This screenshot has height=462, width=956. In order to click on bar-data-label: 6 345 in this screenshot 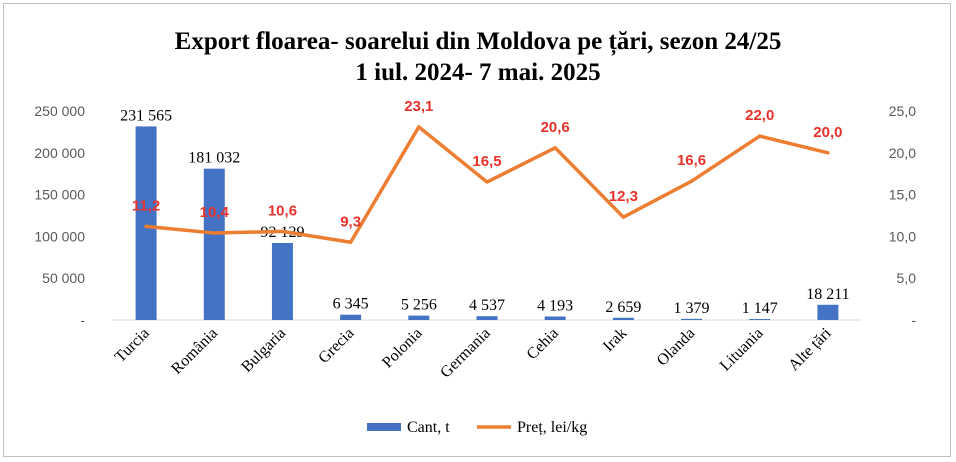, I will do `click(351, 304)`.